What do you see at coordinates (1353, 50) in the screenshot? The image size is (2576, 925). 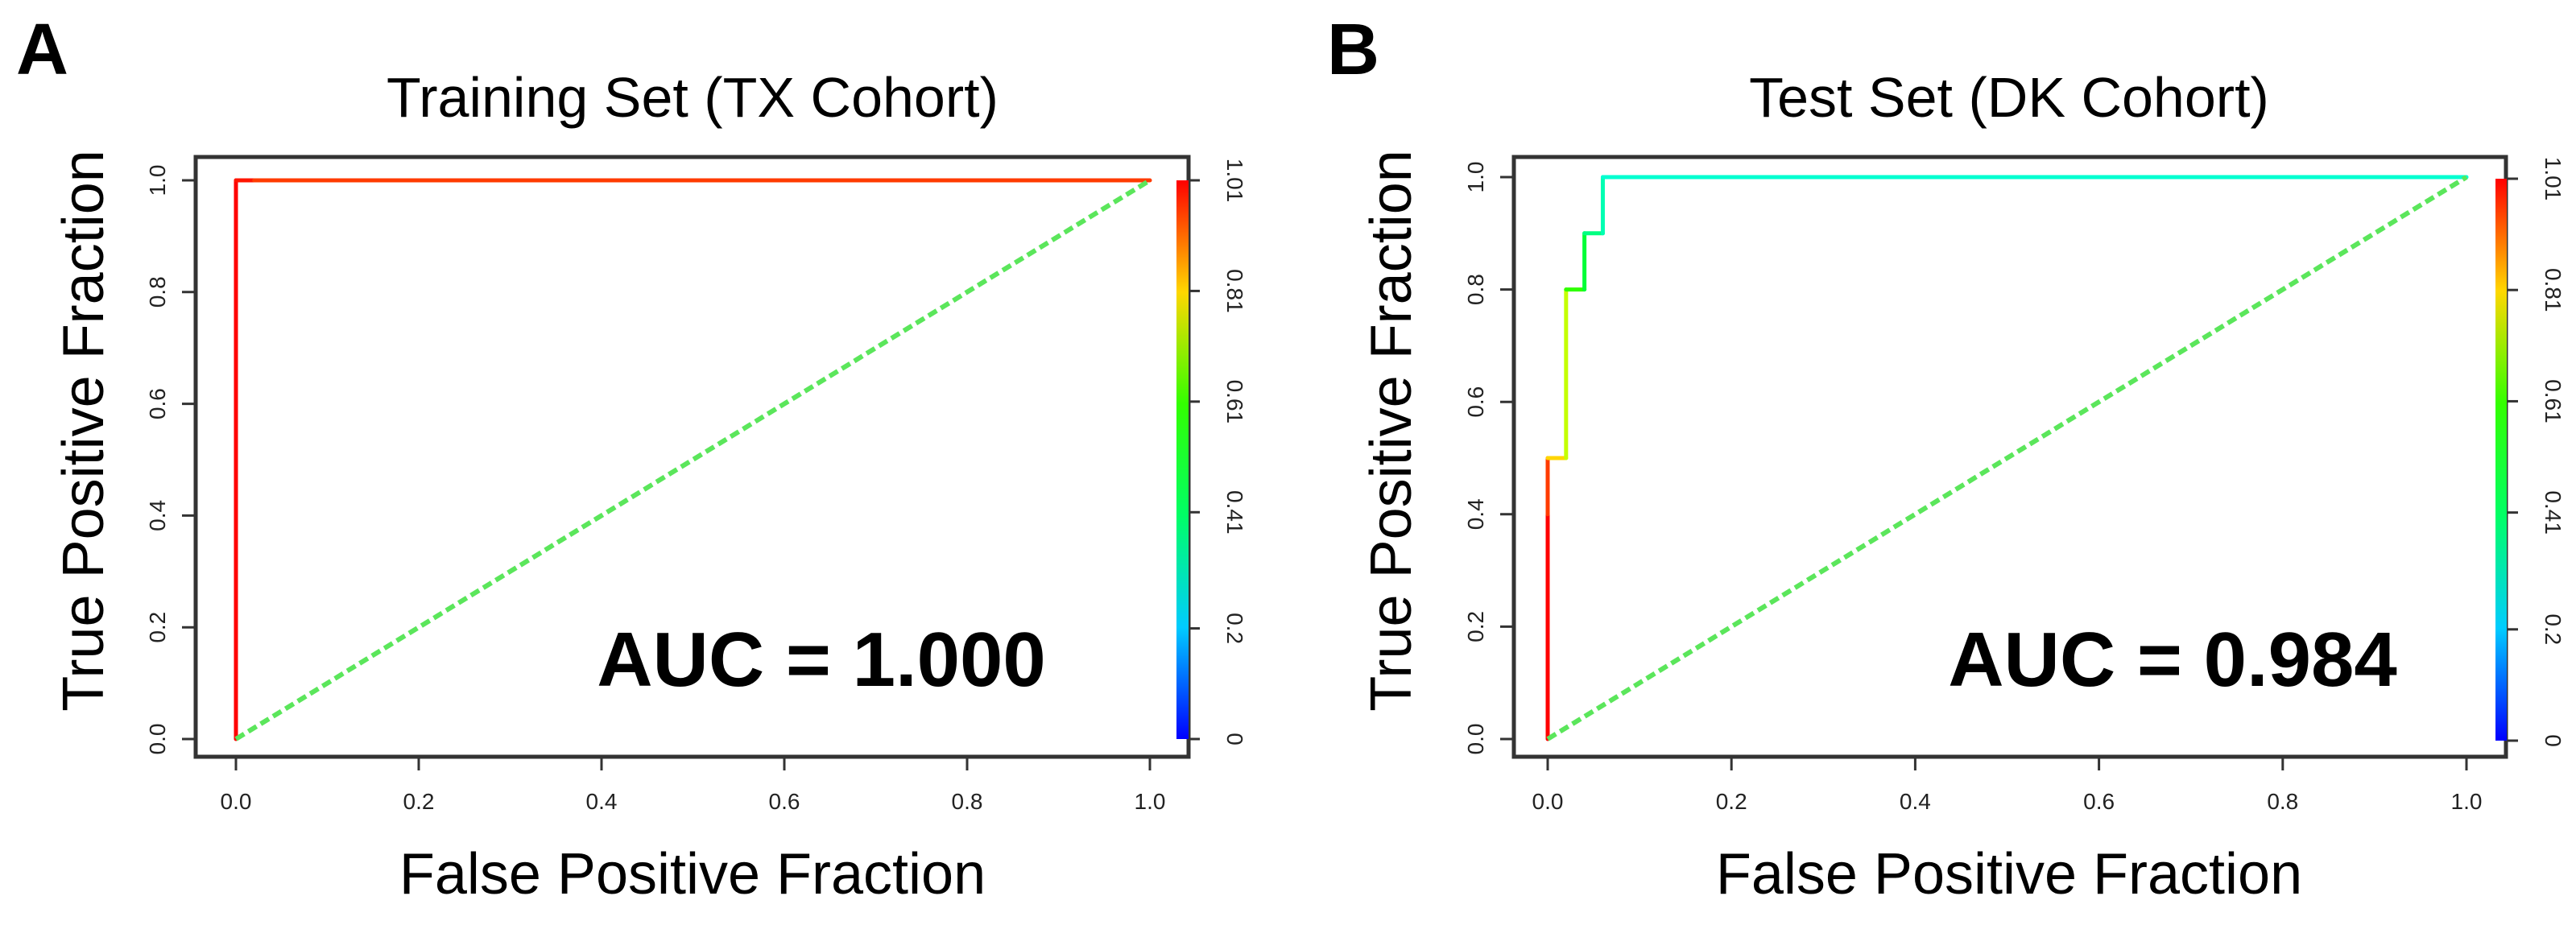 I see `panel-letter: B` at bounding box center [1353, 50].